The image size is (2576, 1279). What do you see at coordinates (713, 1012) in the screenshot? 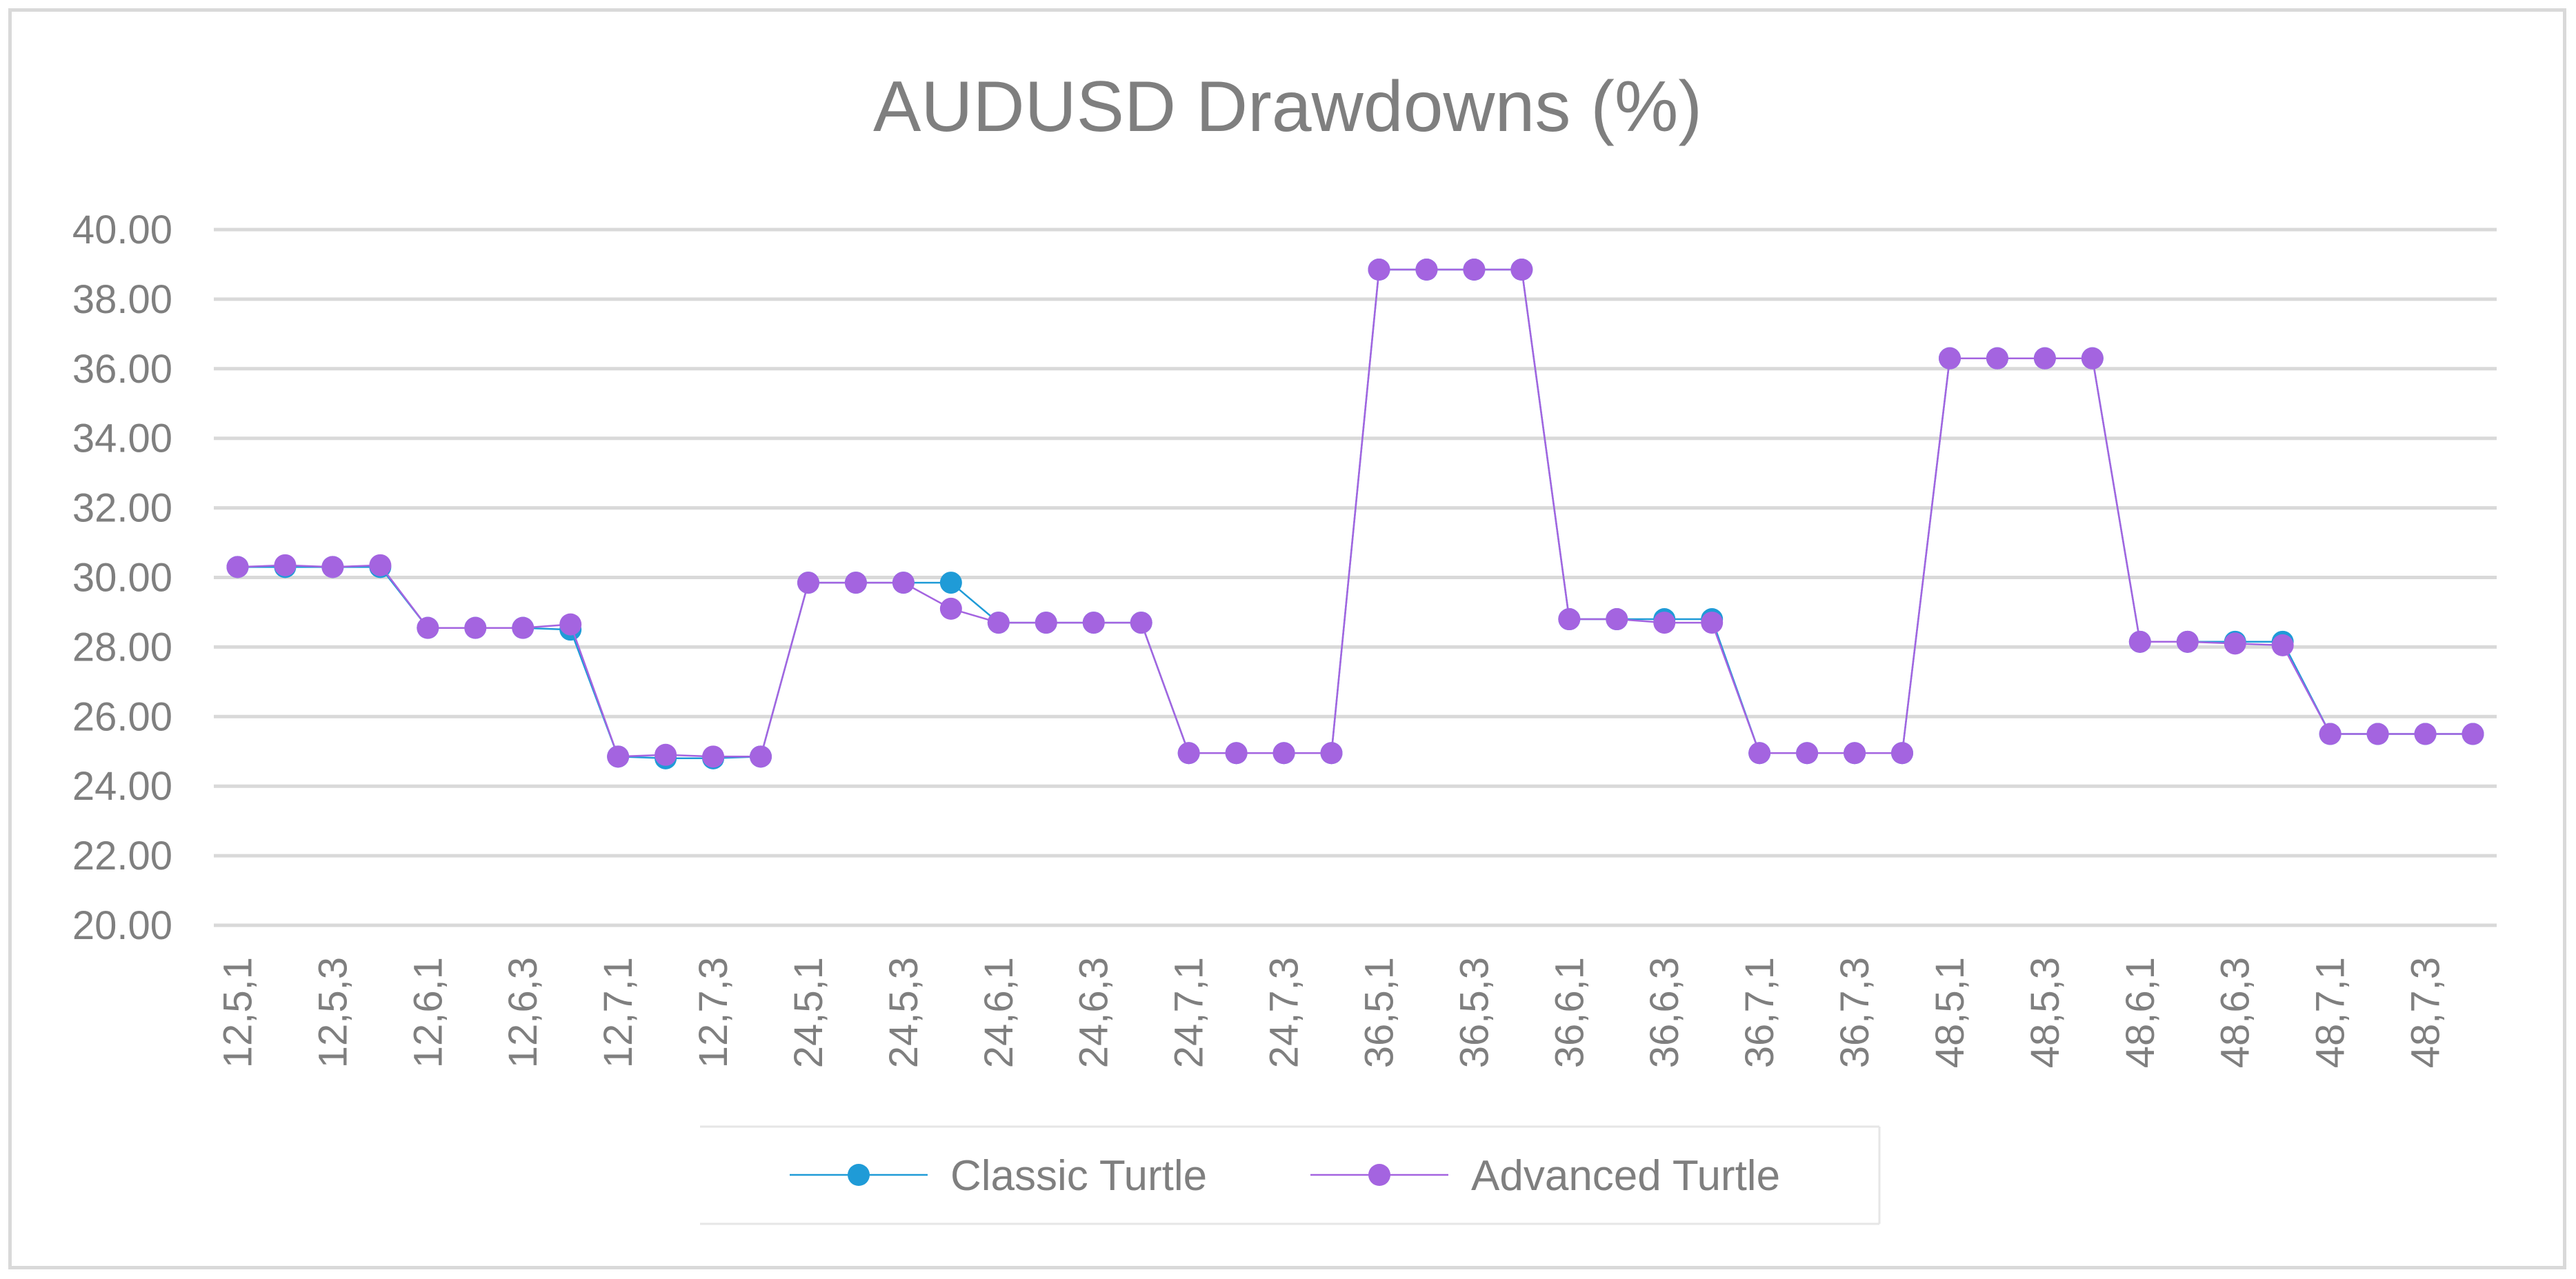
I see `x-tick-label: 12,7,3` at bounding box center [713, 1012].